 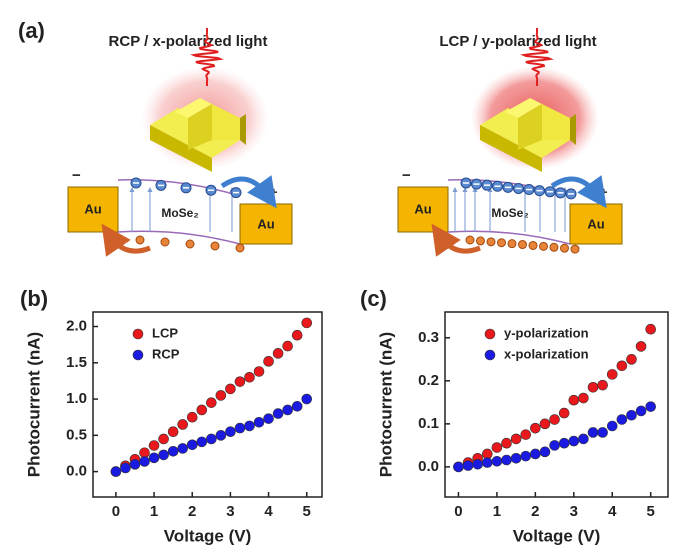 I want to click on y-tick-label: 0.2, so click(x=428, y=380).